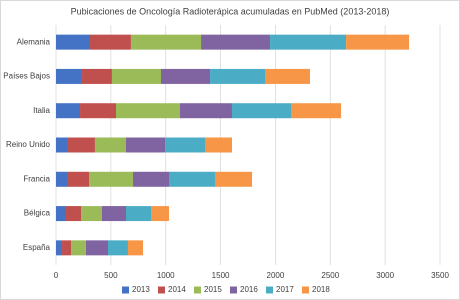 Image resolution: width=460 pixels, height=300 pixels. What do you see at coordinates (34, 41) in the screenshot?
I see `y-tick-label: Alemania` at bounding box center [34, 41].